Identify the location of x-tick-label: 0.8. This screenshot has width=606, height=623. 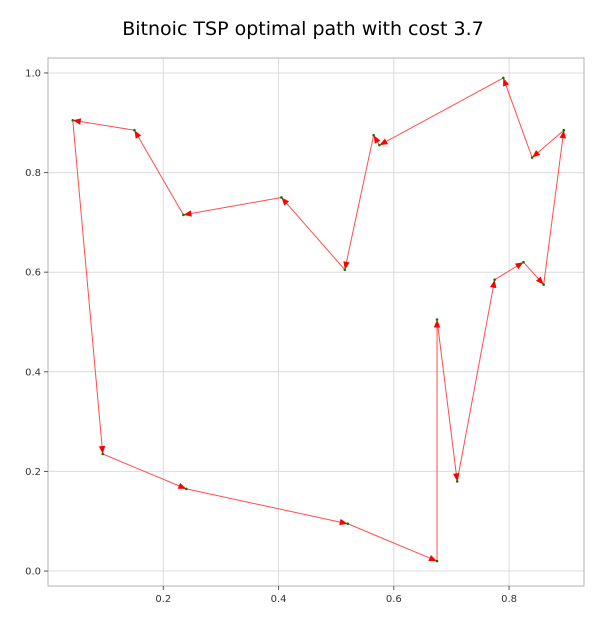
(509, 599).